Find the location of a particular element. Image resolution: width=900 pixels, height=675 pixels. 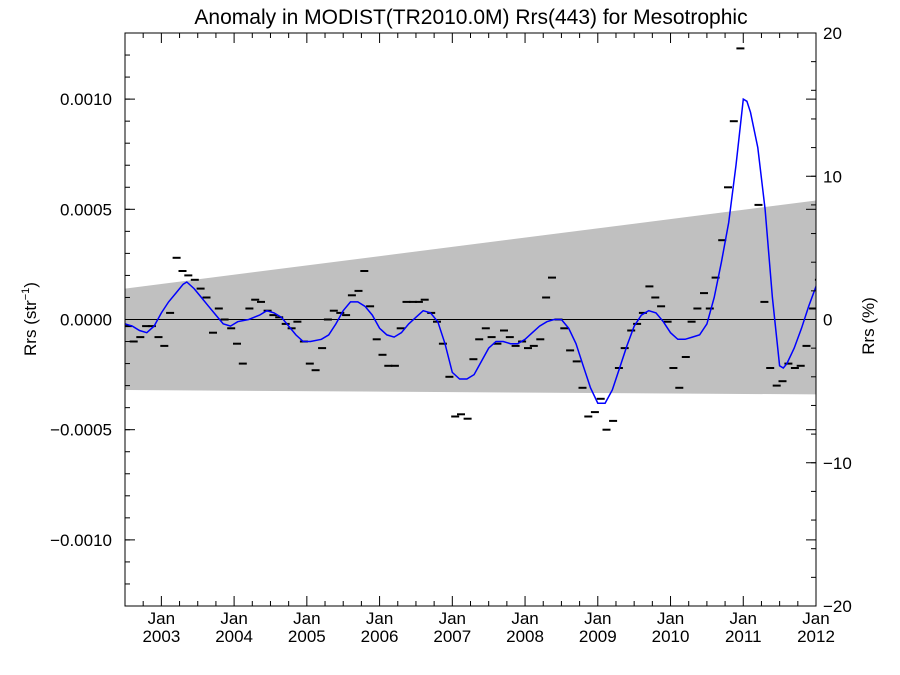

y-tick-label: 0.0000 is located at coordinates (86, 320).